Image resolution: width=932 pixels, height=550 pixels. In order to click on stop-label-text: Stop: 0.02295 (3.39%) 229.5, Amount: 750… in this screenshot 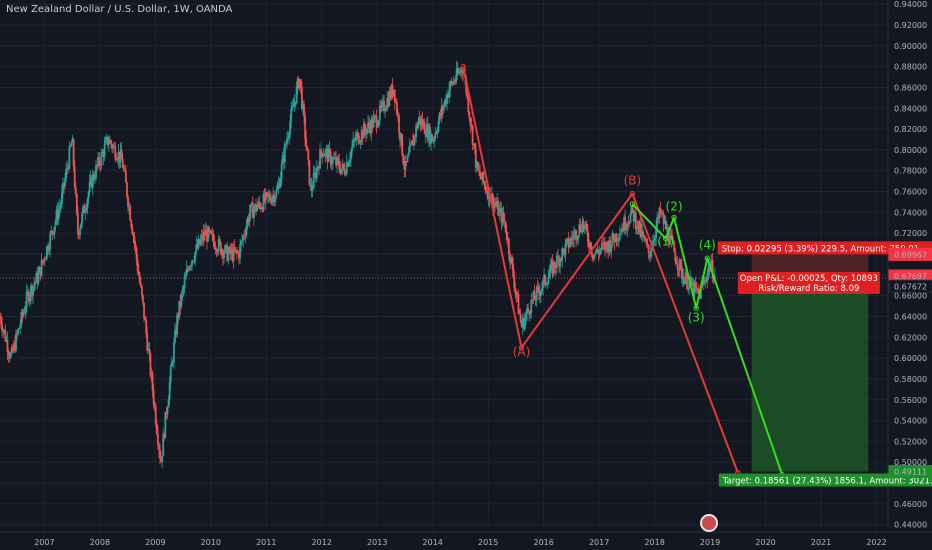, I will do `click(821, 249)`.